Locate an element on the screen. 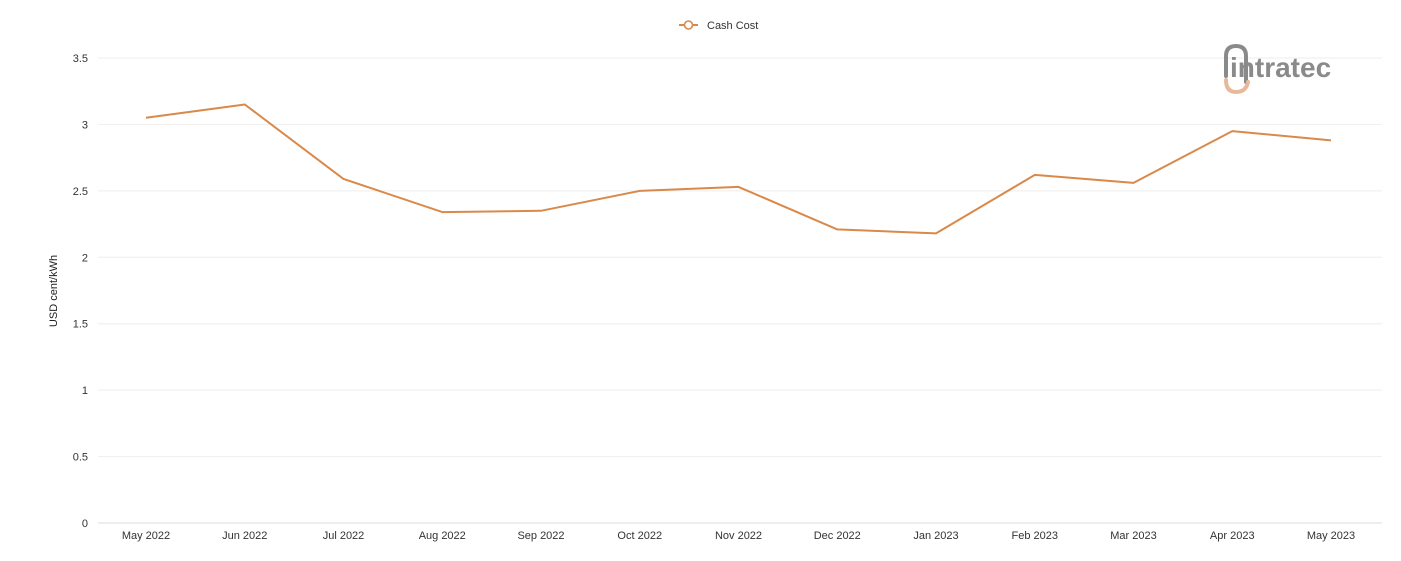  x-tick-label: Sep 2022 is located at coordinates (540, 536).